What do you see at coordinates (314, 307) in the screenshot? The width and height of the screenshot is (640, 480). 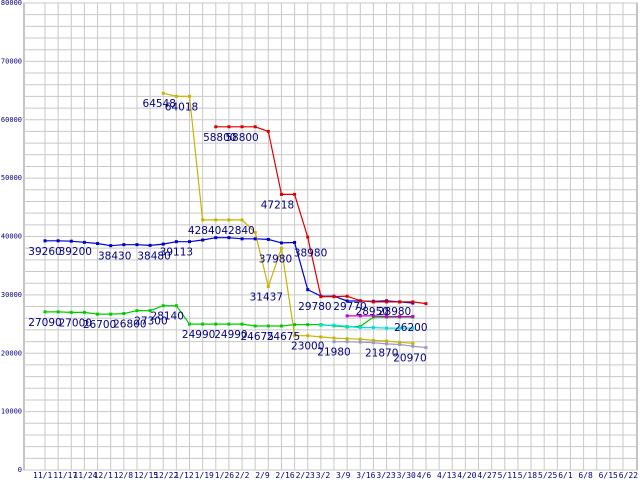 I see `data-label: 29780` at bounding box center [314, 307].